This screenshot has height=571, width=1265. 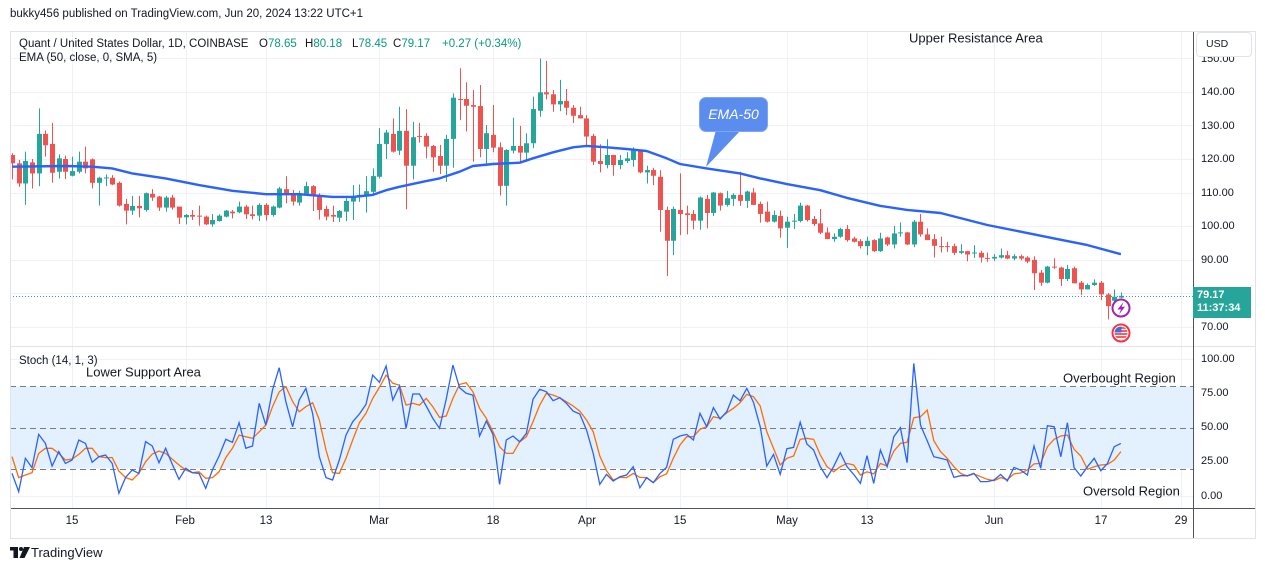 I want to click on time-tick: May, so click(x=787, y=521).